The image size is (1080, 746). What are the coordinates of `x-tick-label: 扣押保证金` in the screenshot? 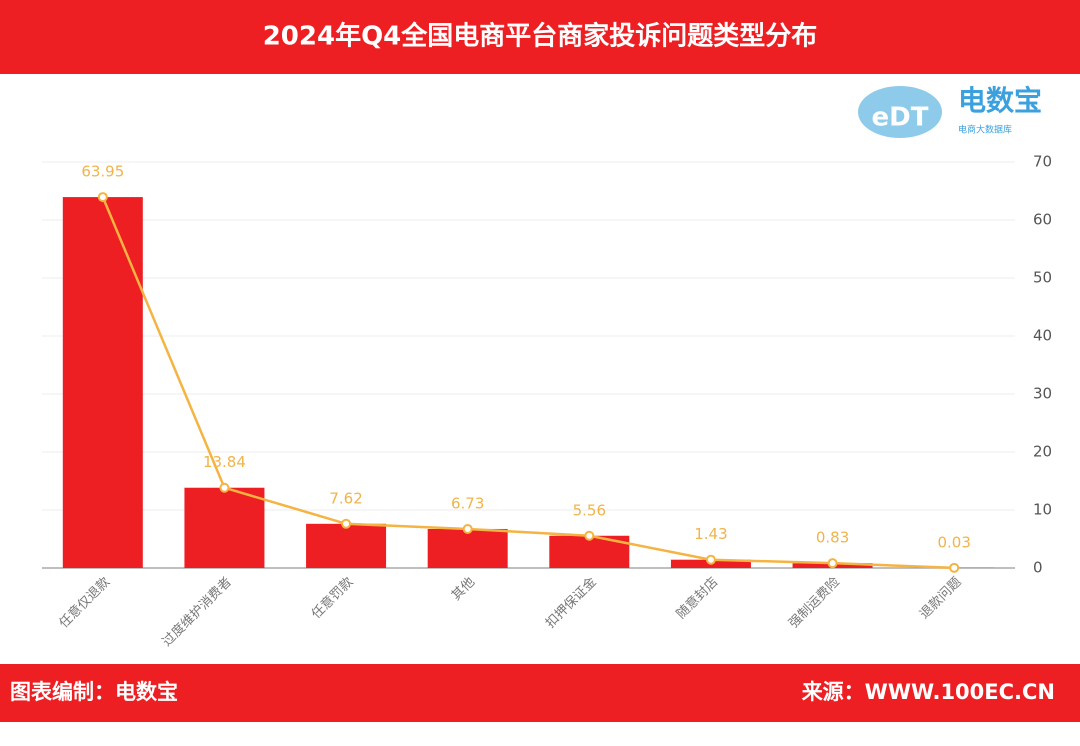 It's located at (570, 602).